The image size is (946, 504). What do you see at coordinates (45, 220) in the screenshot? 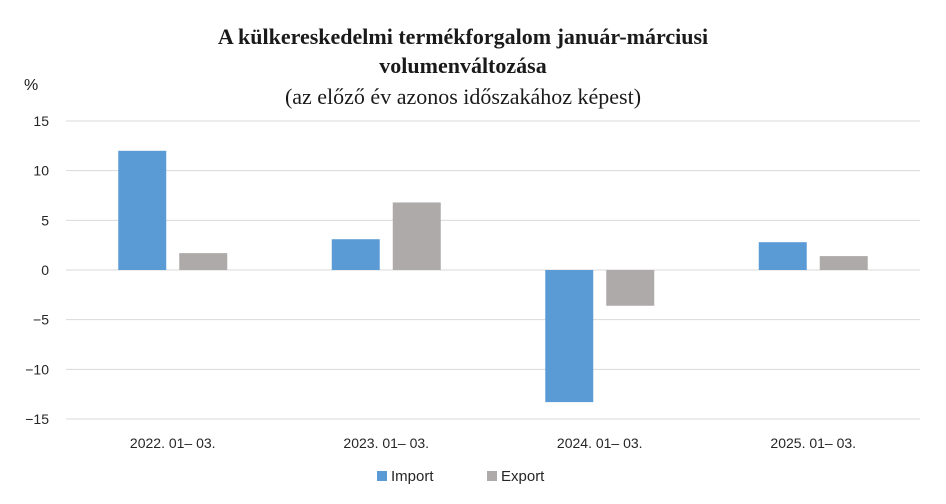
I see `y-tick-label: 5` at bounding box center [45, 220].